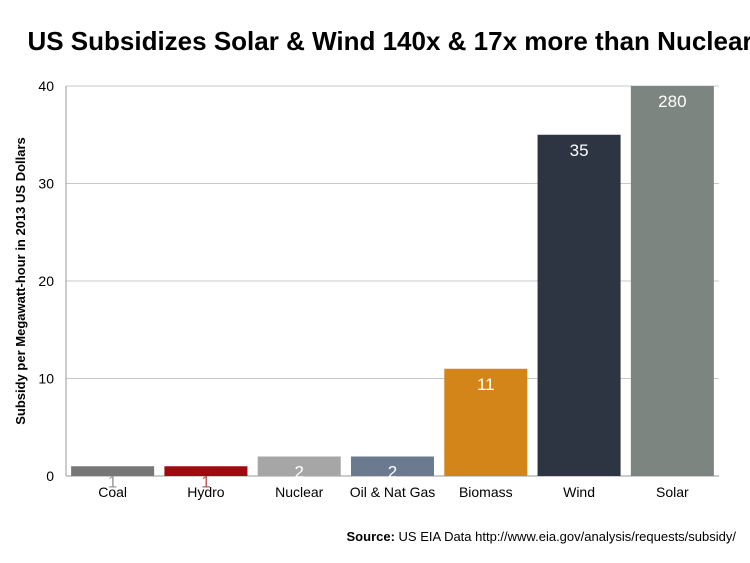 The image size is (750, 563). What do you see at coordinates (206, 471) in the screenshot?
I see `bar-hydro` at bounding box center [206, 471].